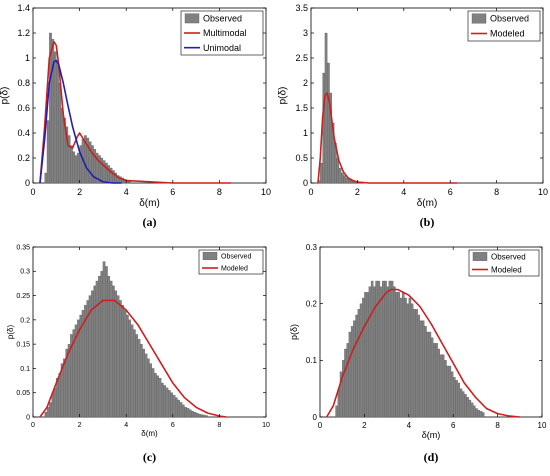 The width and height of the screenshot is (550, 476). What do you see at coordinates (222, 33) in the screenshot?
I see `legend: Observed Multimodal Unimodal` at bounding box center [222, 33].